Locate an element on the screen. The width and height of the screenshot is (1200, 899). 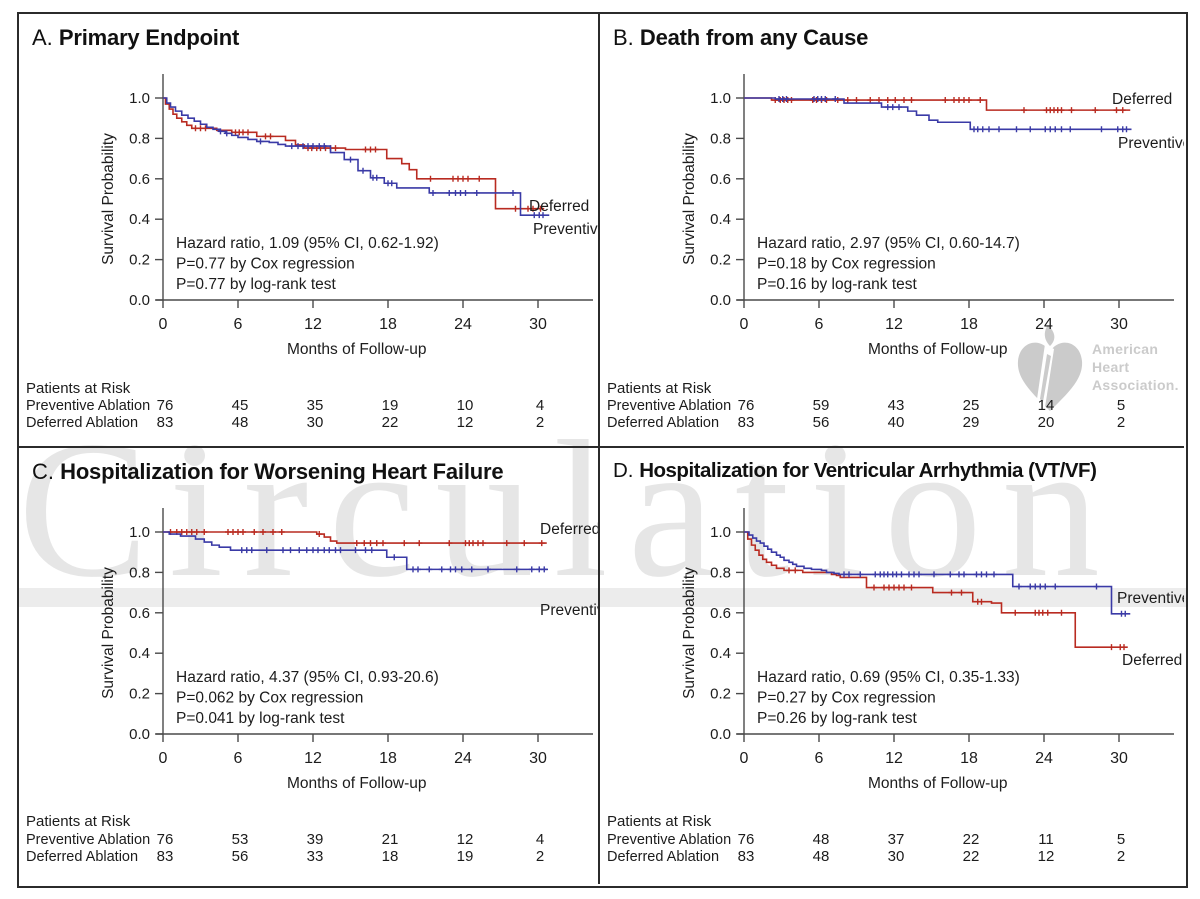
panel-letter: C. is located at coordinates (43, 471).